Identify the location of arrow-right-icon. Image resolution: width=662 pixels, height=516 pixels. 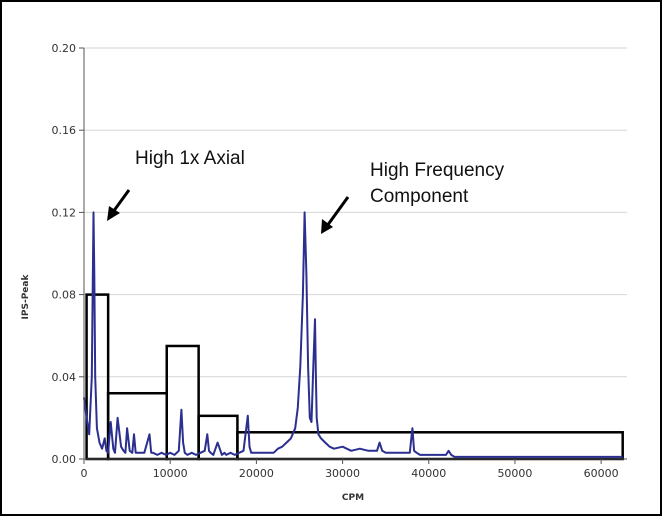
(335, 215).